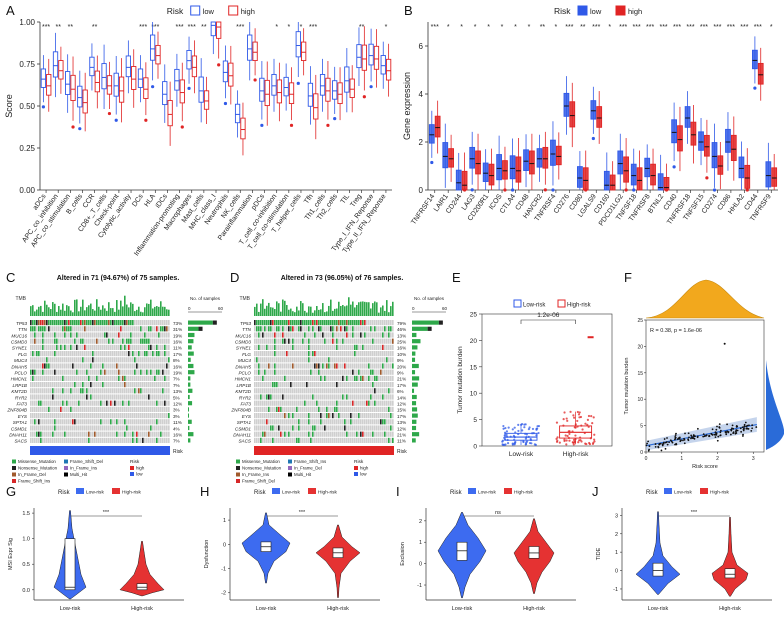 The height and width of the screenshot is (620, 784). I want to click on outlier-high, so click(146, 120).